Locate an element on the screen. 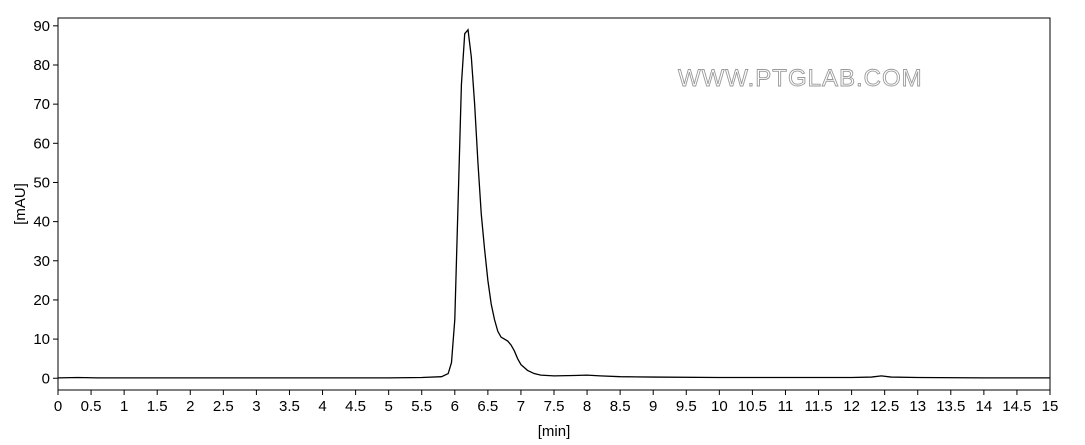 The height and width of the screenshot is (445, 1085). y-tick-label: 50 is located at coordinates (41, 182).